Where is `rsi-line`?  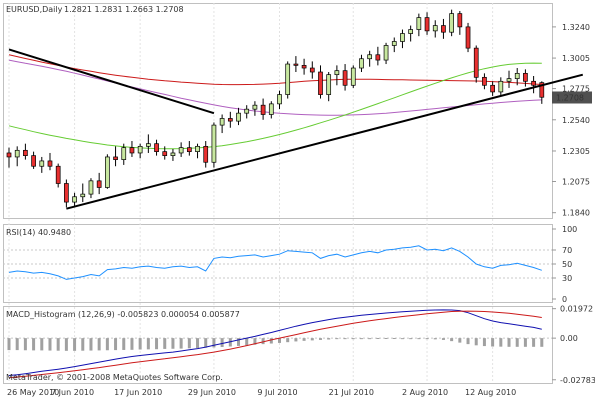
rsi-line is located at coordinates (275, 262).